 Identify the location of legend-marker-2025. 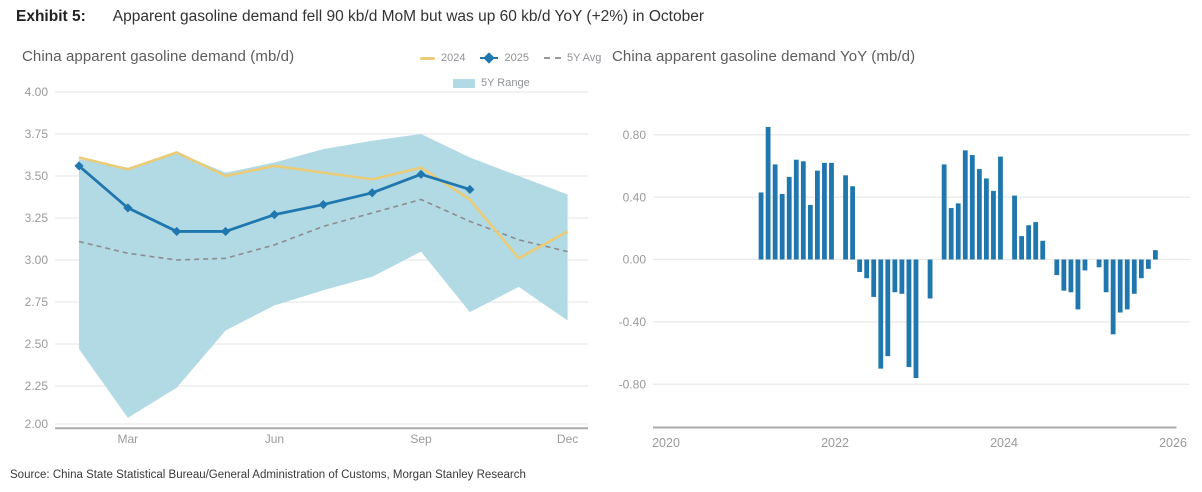
(489, 58).